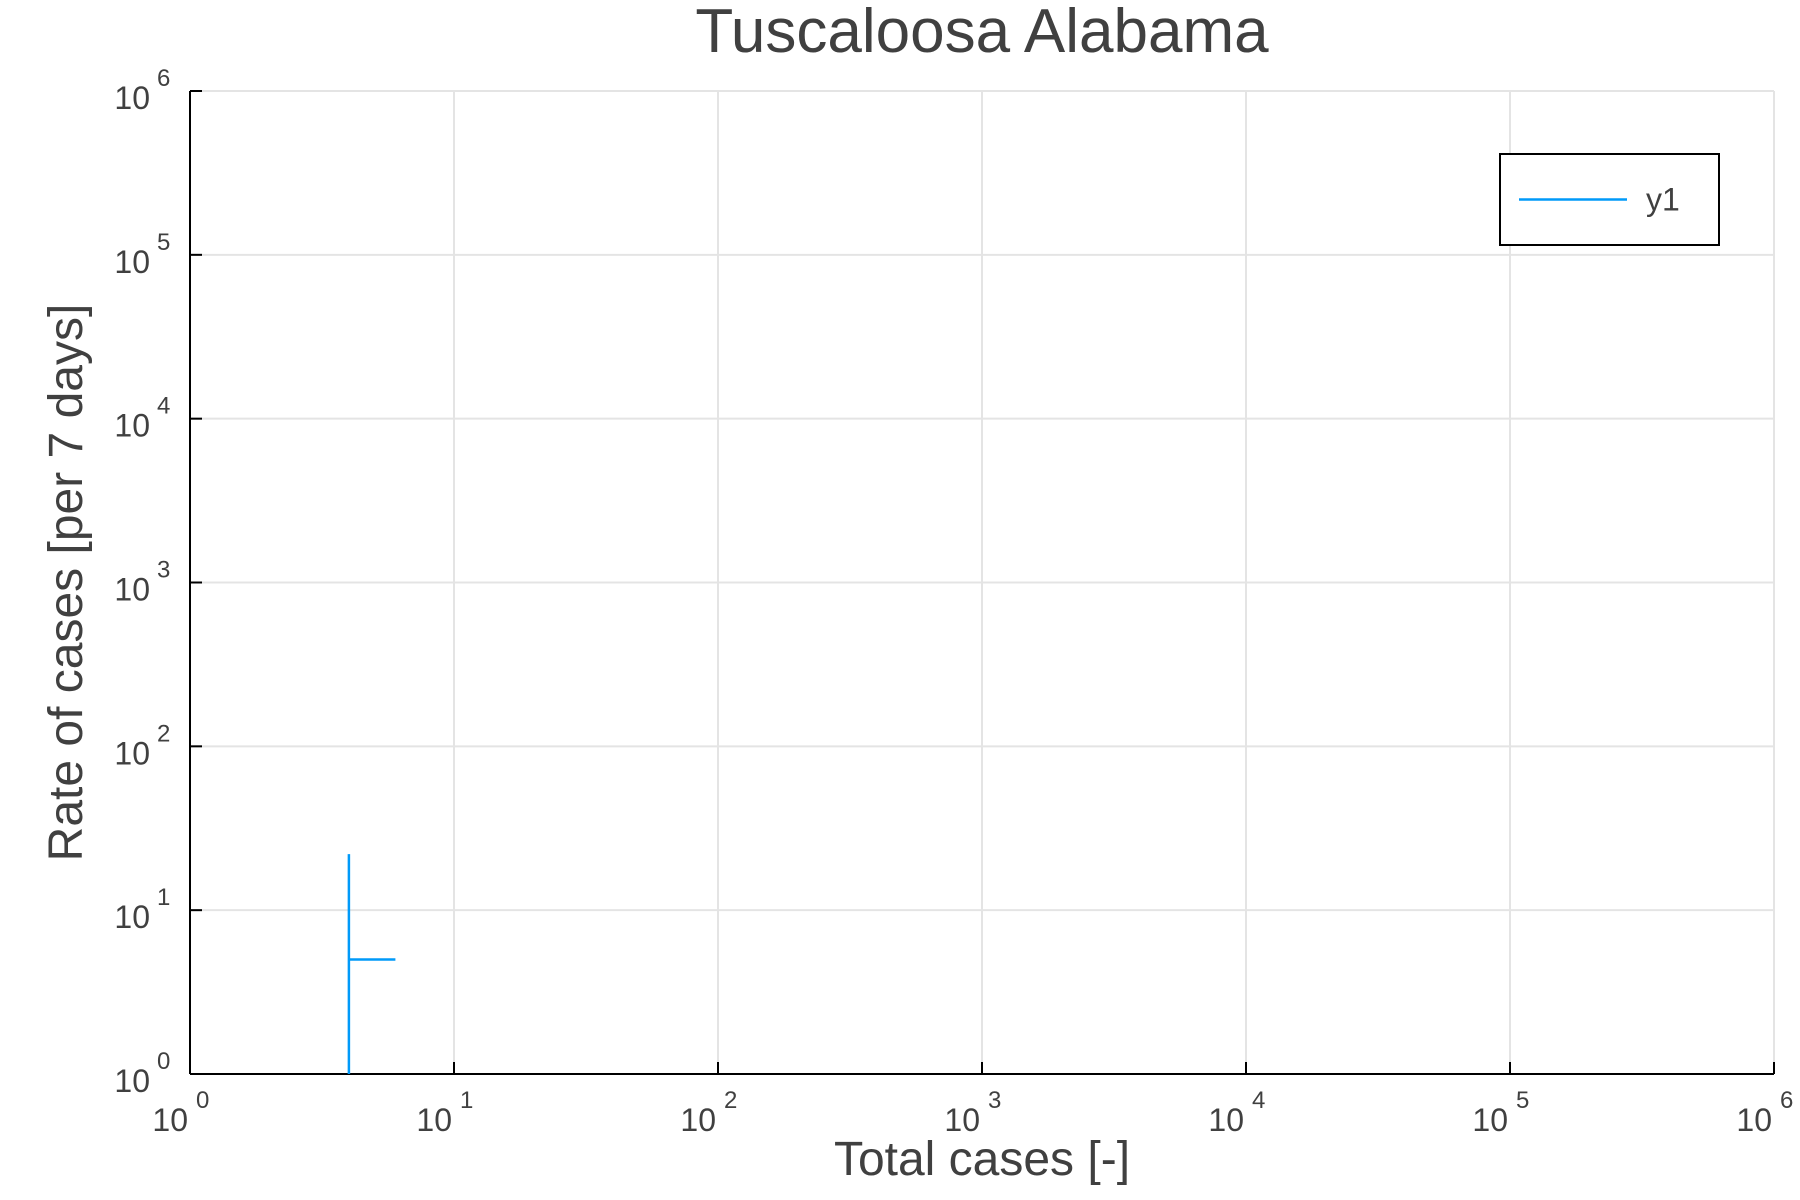 This screenshot has height=1200, width=1800. What do you see at coordinates (163, 733) in the screenshot?
I see `y-tick-exponent: 2` at bounding box center [163, 733].